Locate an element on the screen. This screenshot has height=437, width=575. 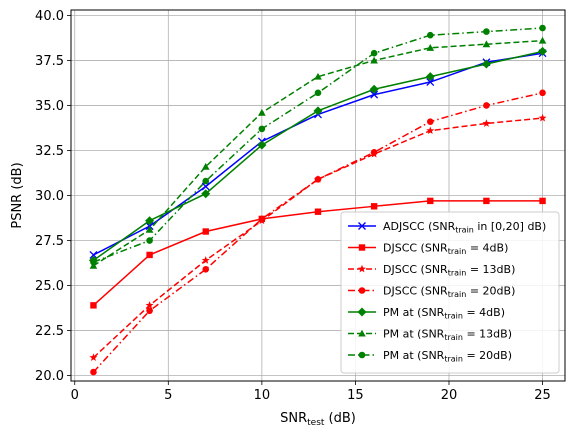
y-tick-label: 25.0 is located at coordinates (49, 286).